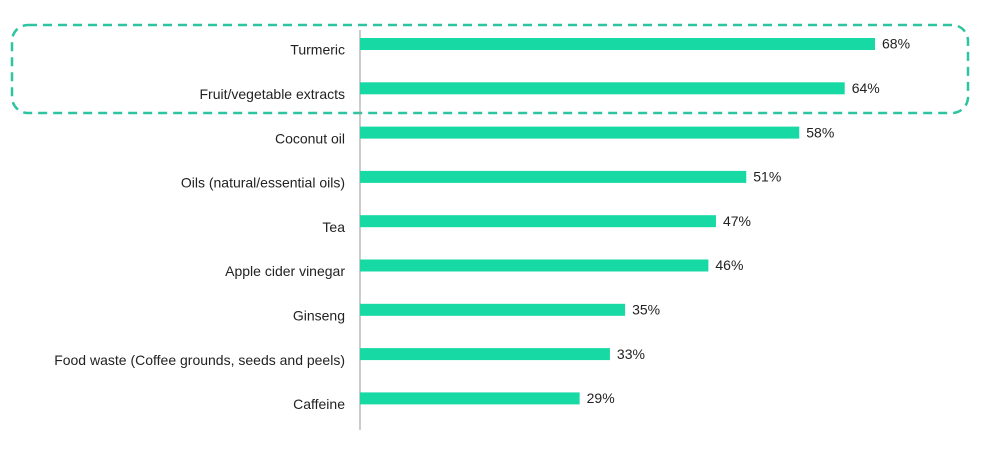  What do you see at coordinates (319, 316) in the screenshot?
I see `category-label: Ginseng` at bounding box center [319, 316].